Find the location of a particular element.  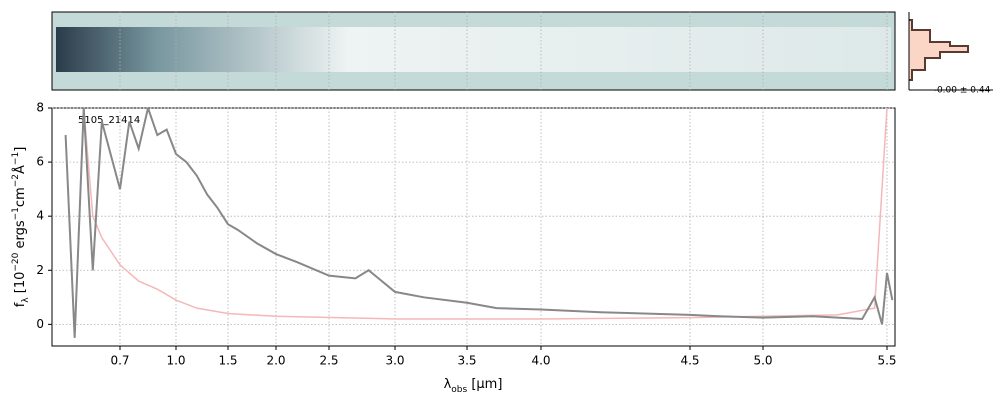

label-part: ergs is located at coordinates (20, 236).